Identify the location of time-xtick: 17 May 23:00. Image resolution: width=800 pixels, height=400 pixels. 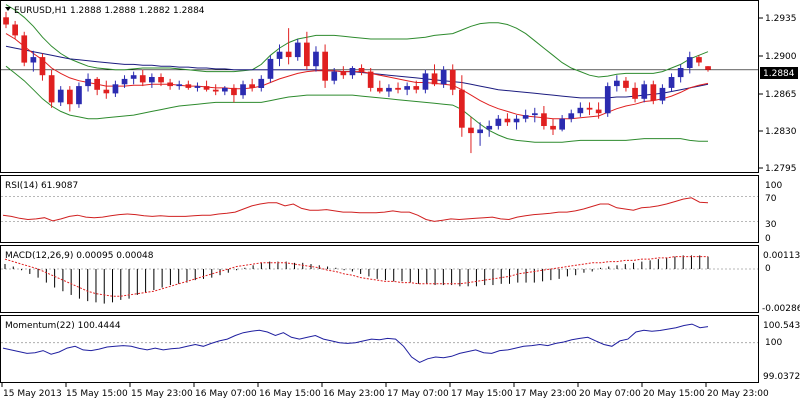
(546, 394).